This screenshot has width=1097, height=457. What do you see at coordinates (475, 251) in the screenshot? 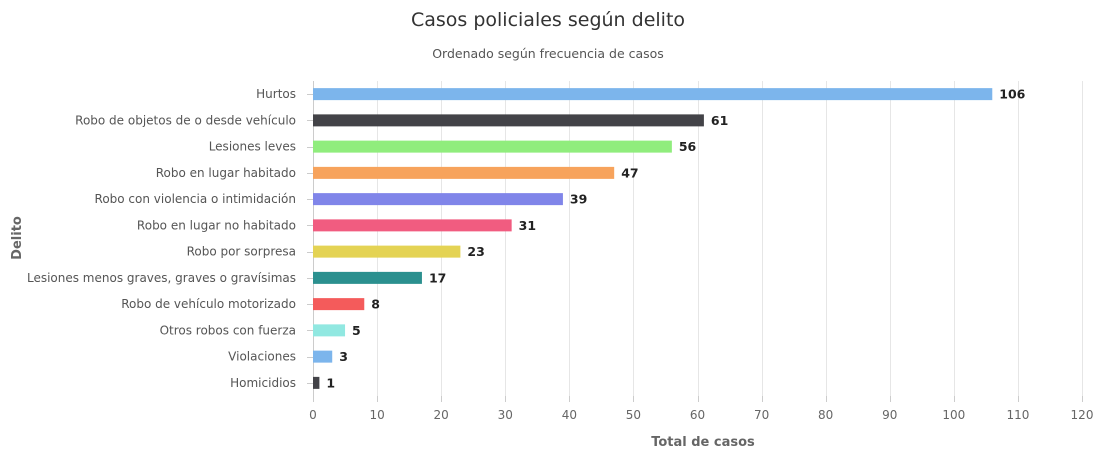
I see `data-label: 23` at bounding box center [475, 251].